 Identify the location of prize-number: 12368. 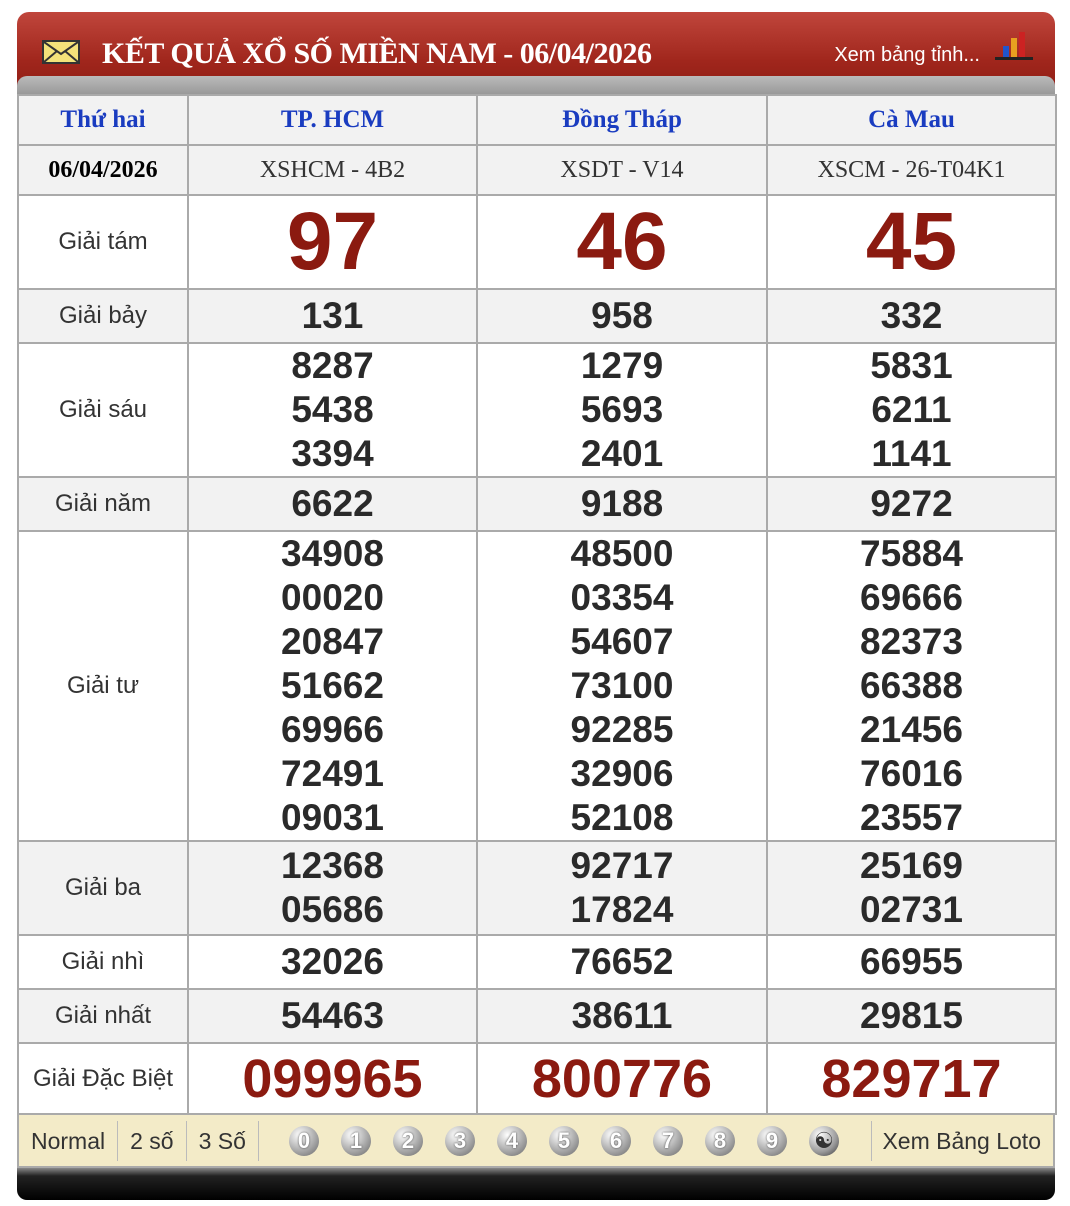
(332, 865).